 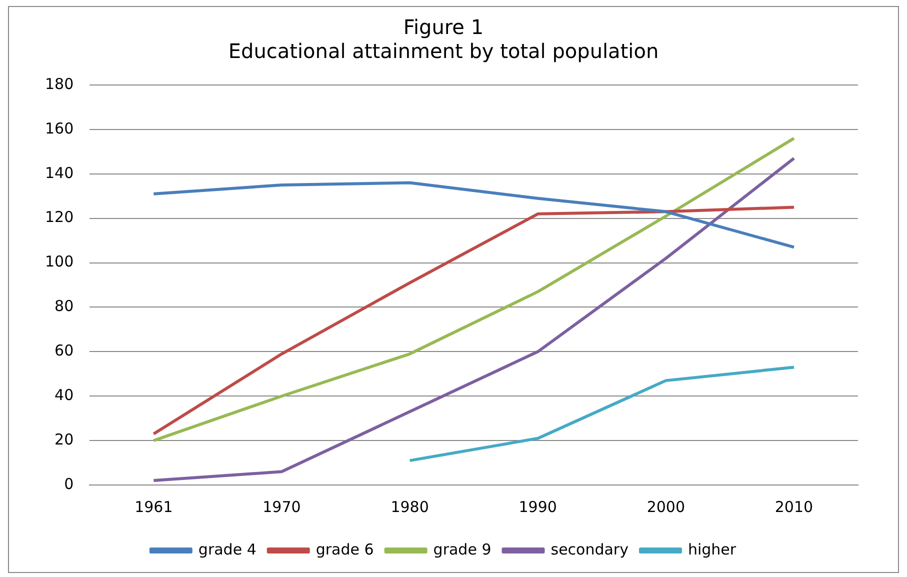 I want to click on legend-label: grade 6, so click(x=345, y=549).